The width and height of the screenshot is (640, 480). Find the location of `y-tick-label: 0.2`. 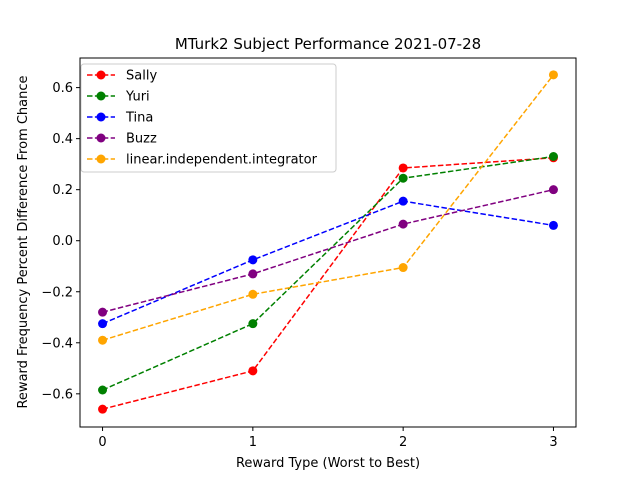

y-tick-label: 0.2 is located at coordinates (62, 190).